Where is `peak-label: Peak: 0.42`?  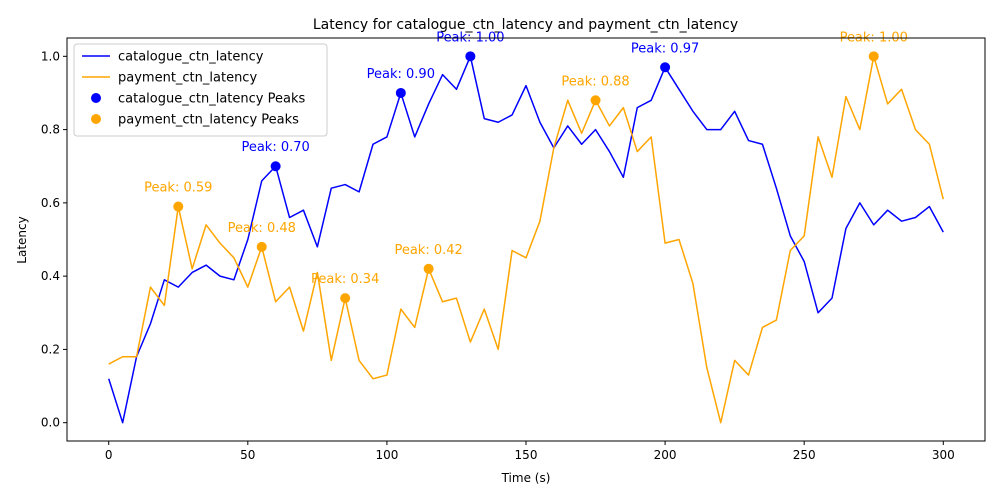
peak-label: Peak: 0.42 is located at coordinates (428, 250).